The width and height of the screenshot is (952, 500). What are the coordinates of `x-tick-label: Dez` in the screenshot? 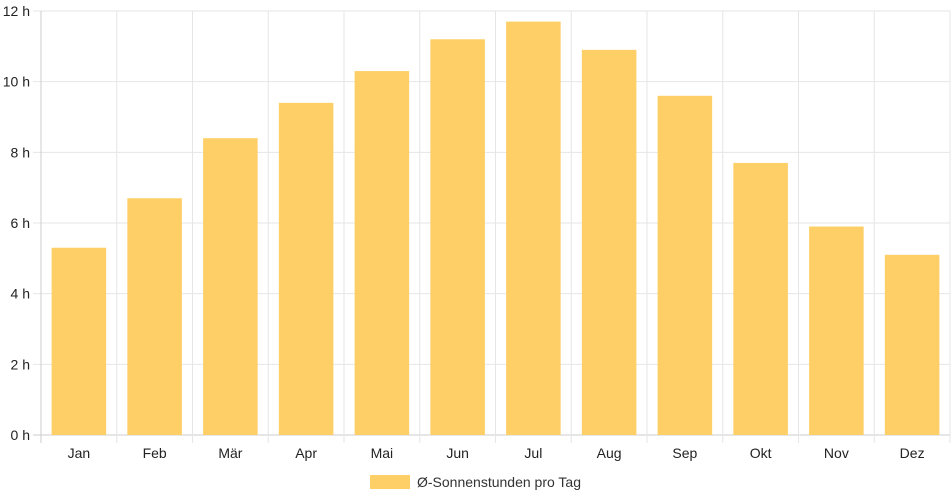 It's located at (912, 453).